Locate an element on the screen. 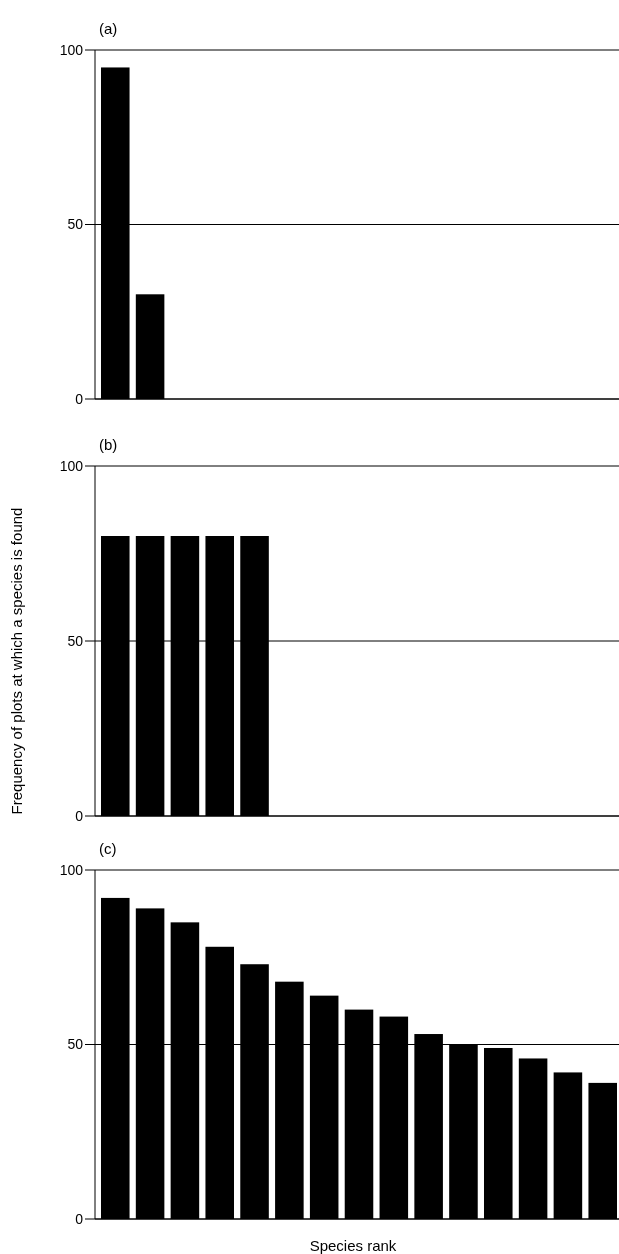 This screenshot has height=1254, width=619. chart-title: (c) is located at coordinates (108, 848).